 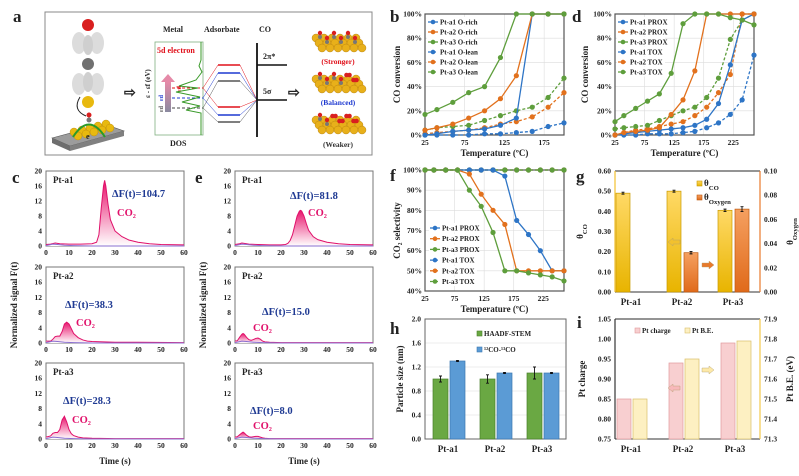 What do you see at coordinates (604, 399) in the screenshot?
I see `y-tick-label: 0.85` at bounding box center [604, 399].